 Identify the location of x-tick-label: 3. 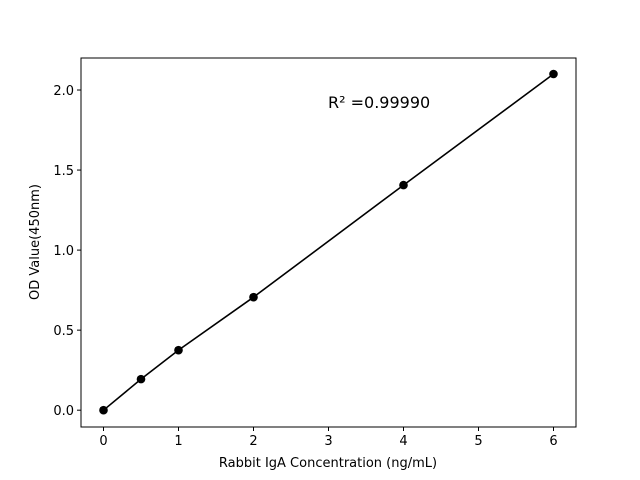
(328, 441).